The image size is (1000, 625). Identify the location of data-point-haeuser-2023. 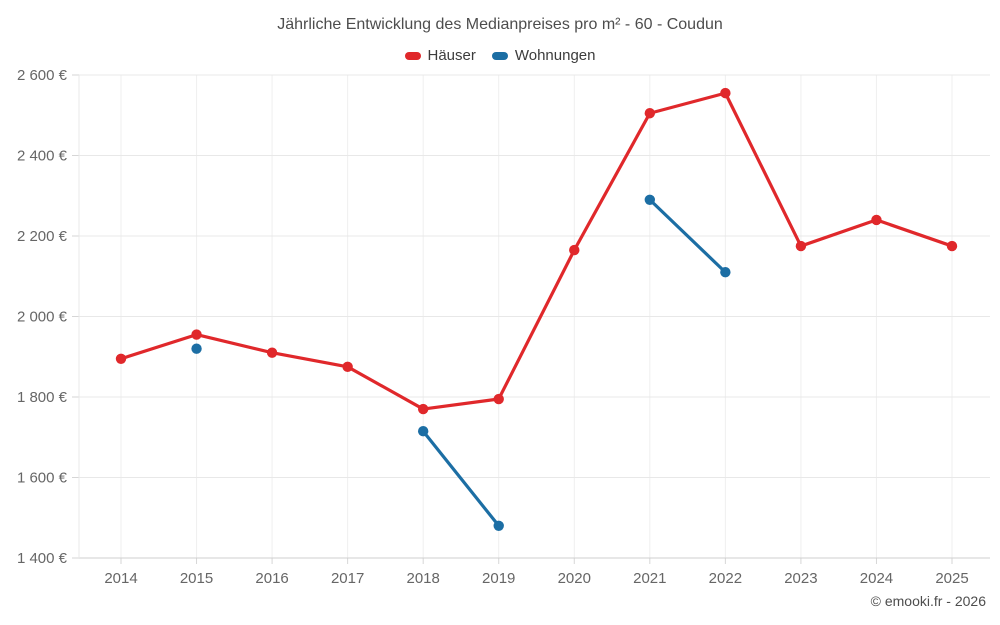
(801, 246).